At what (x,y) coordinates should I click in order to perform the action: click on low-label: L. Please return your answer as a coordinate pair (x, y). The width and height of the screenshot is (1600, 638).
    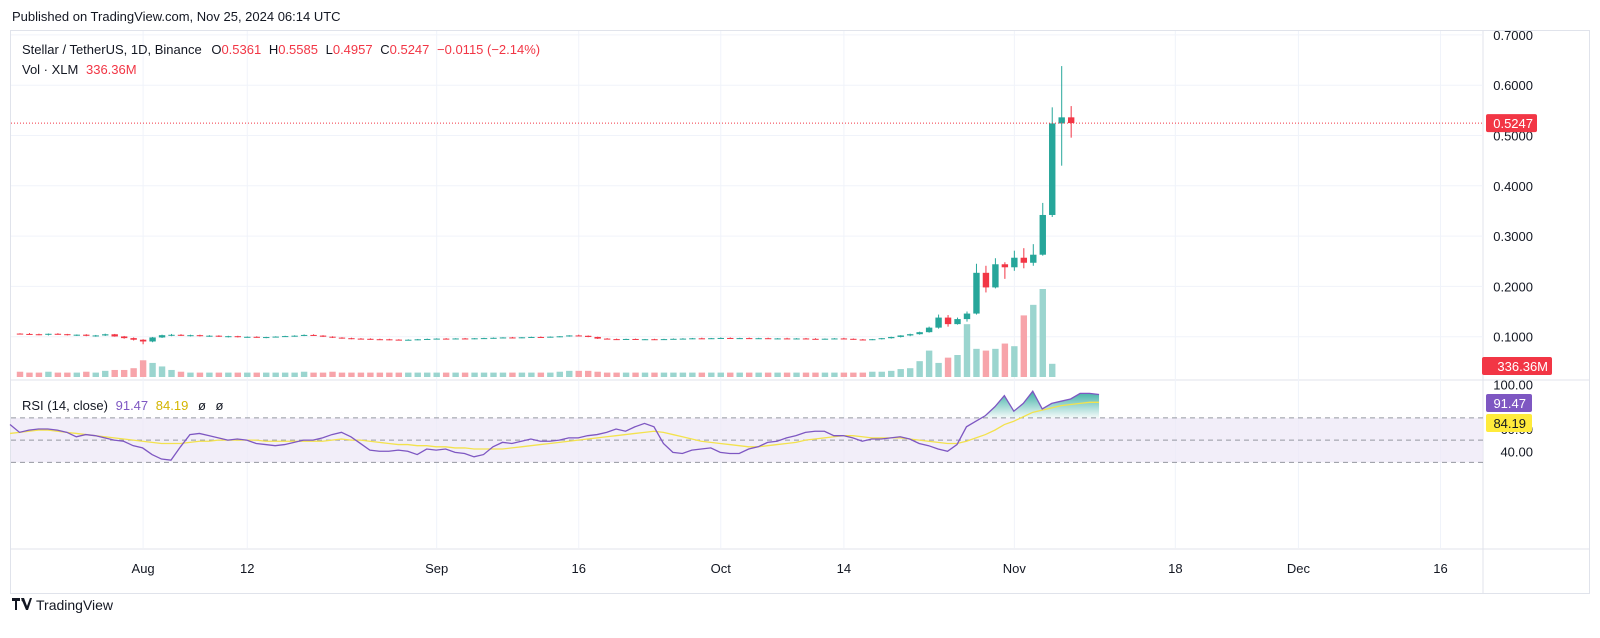
    Looking at the image, I should click on (329, 49).